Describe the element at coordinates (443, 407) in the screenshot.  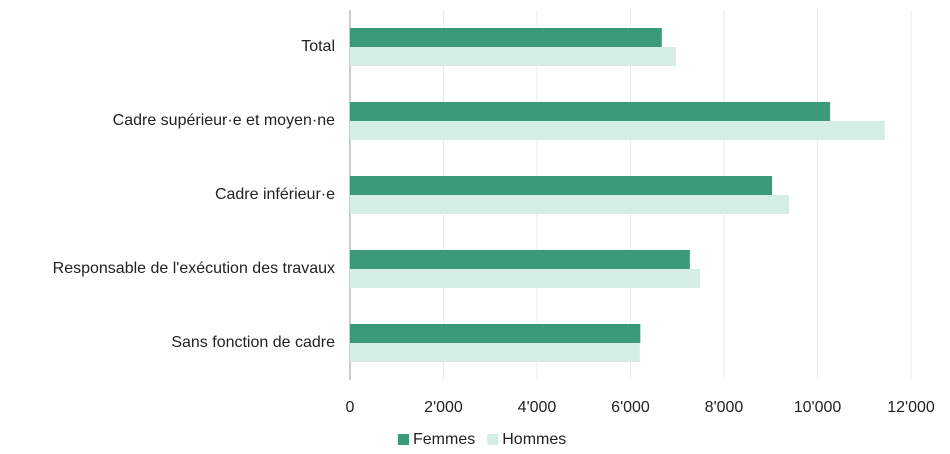
I see `x-tick-label: 2'000` at that location.